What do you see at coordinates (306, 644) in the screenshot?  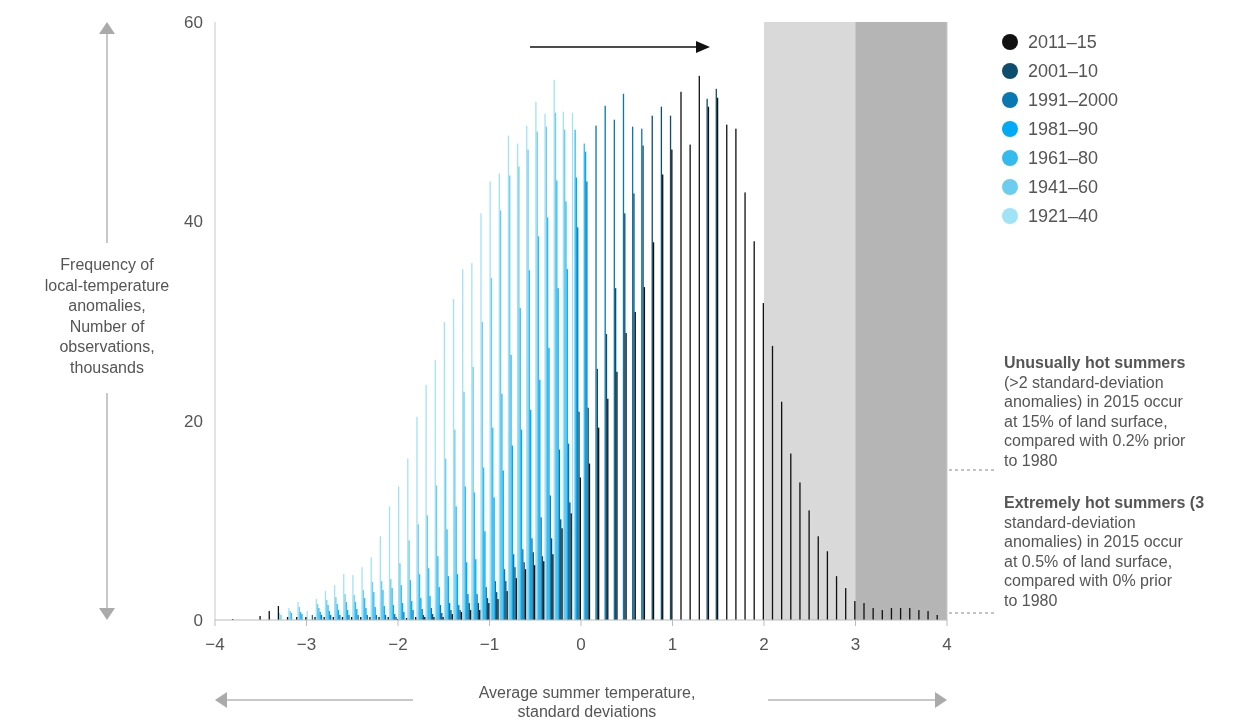 I see `x-tick-label: −3` at bounding box center [306, 644].